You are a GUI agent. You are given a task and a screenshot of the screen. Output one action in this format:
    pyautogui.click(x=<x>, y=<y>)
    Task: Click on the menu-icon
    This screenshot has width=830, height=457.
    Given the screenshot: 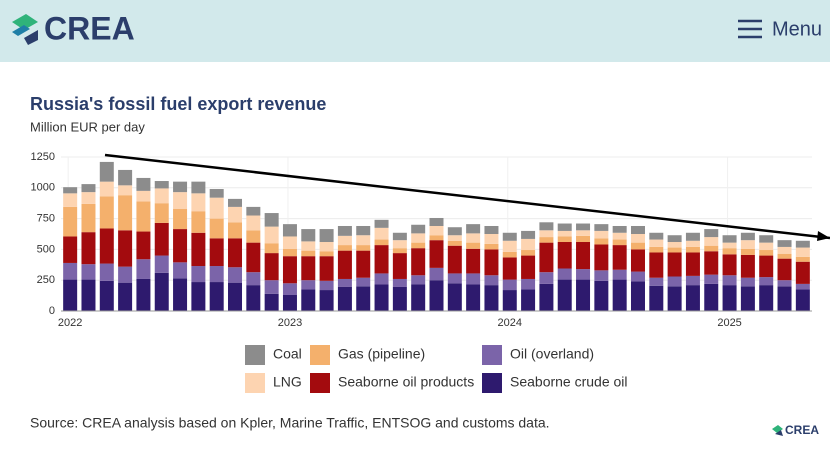 What is the action you would take?
    pyautogui.click(x=750, y=29)
    